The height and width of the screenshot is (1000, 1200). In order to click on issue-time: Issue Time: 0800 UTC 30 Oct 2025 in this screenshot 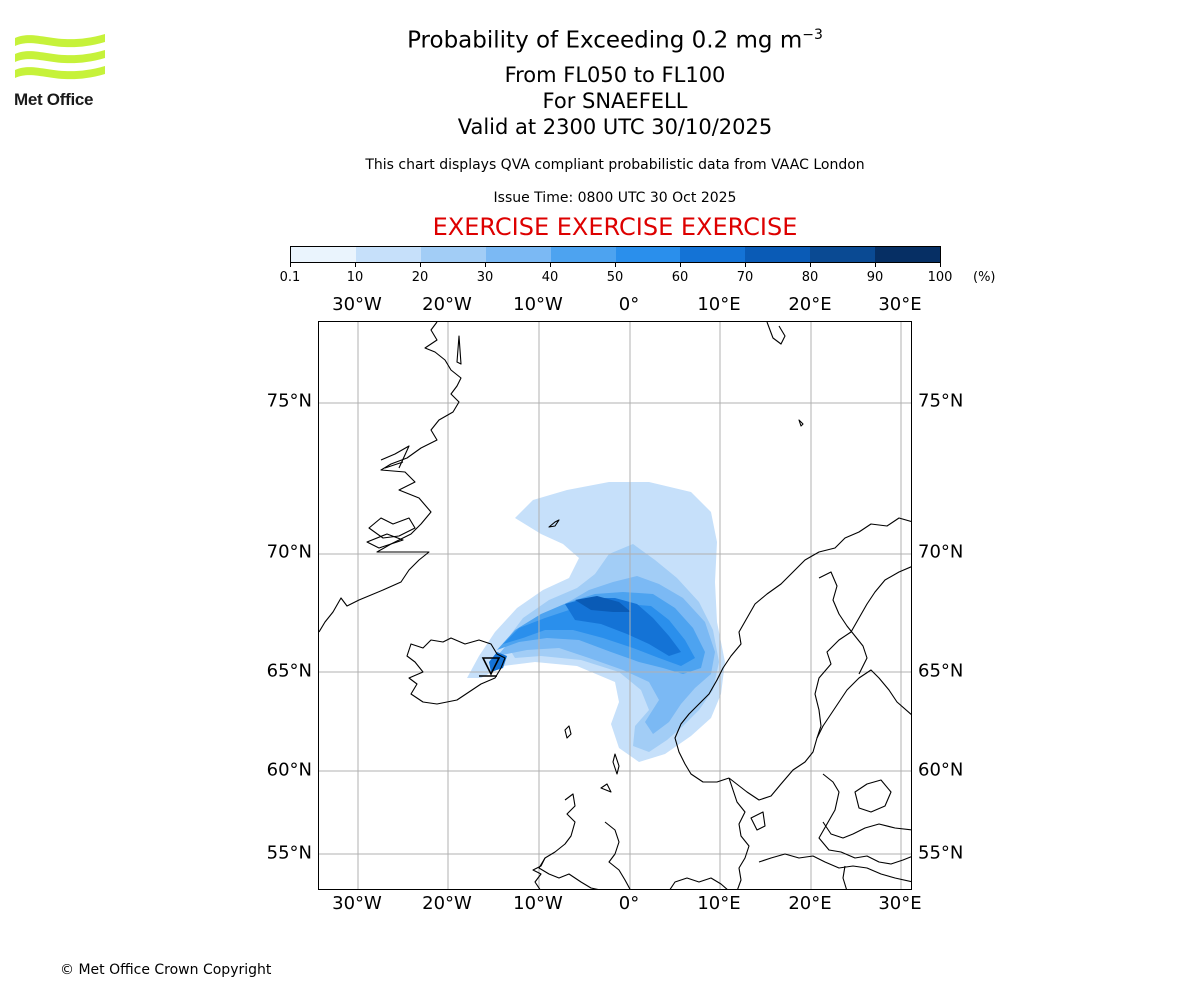, I will do `click(615, 198)`.